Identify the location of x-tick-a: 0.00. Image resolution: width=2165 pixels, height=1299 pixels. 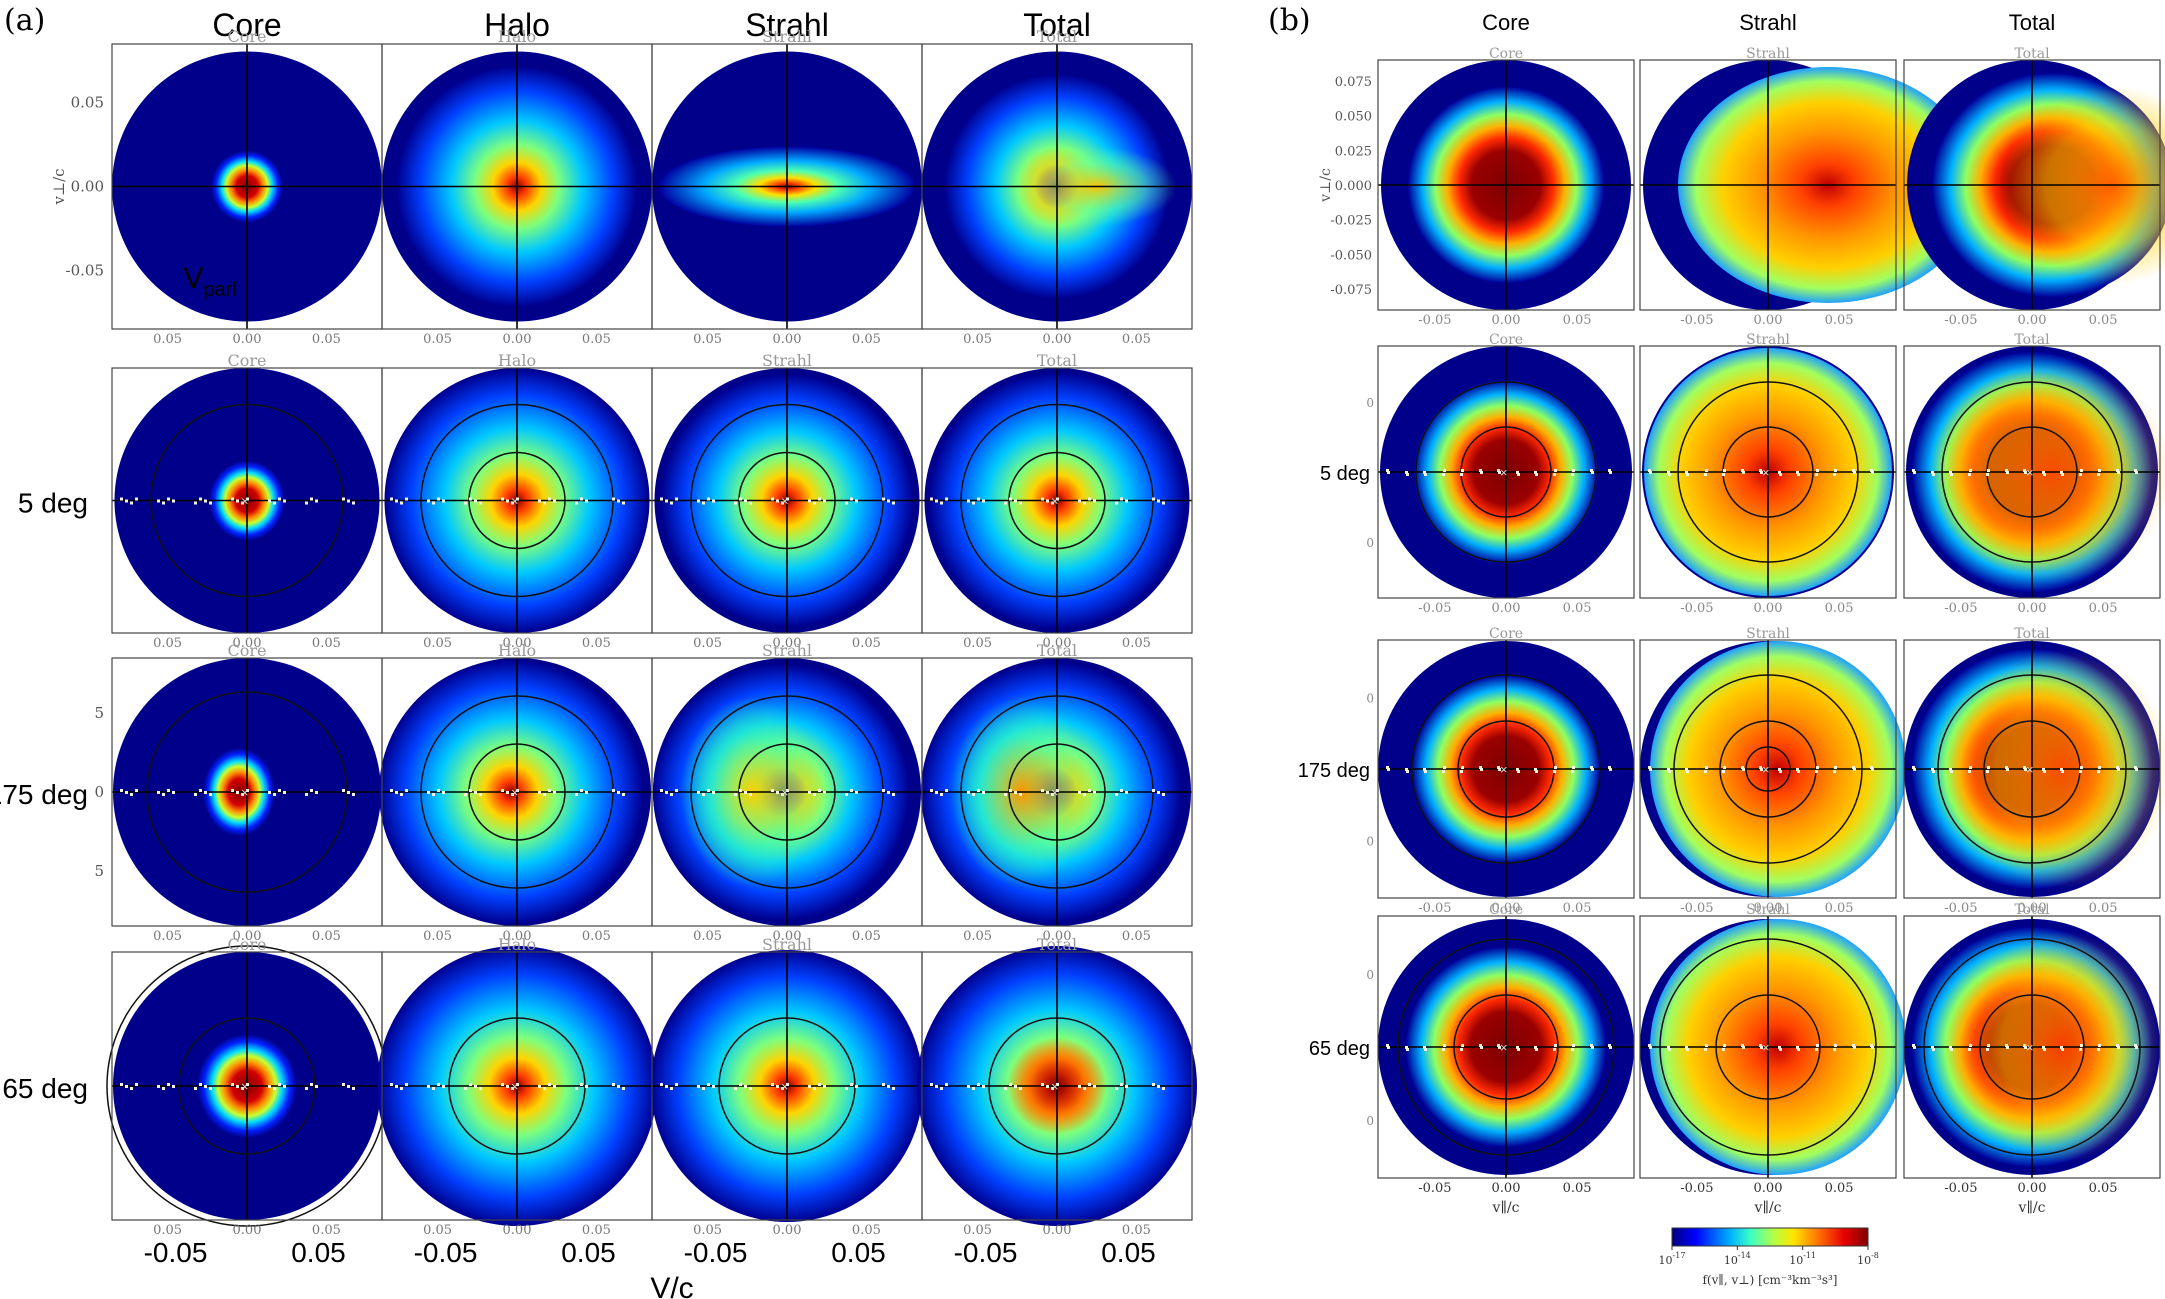
(787, 339).